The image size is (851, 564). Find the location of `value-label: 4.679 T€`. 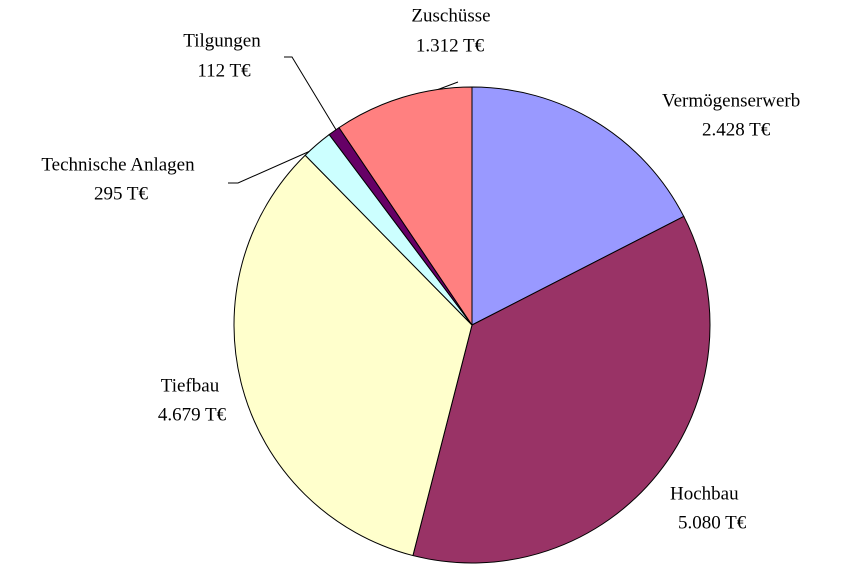

value-label: 4.679 T€ is located at coordinates (192, 414).